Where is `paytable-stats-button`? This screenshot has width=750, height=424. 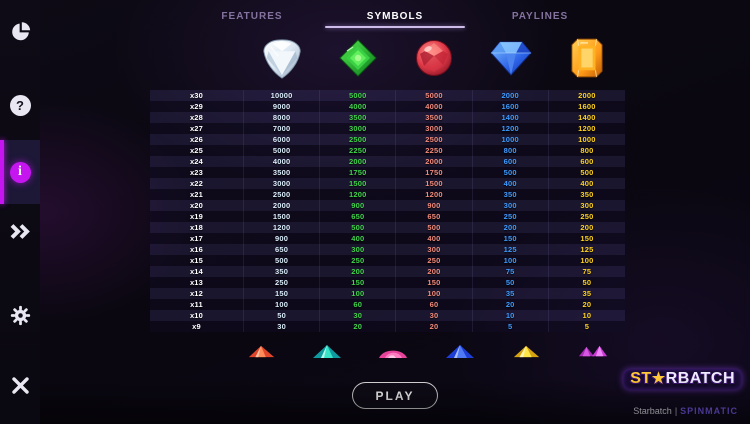 paytable-stats-button is located at coordinates (20, 33).